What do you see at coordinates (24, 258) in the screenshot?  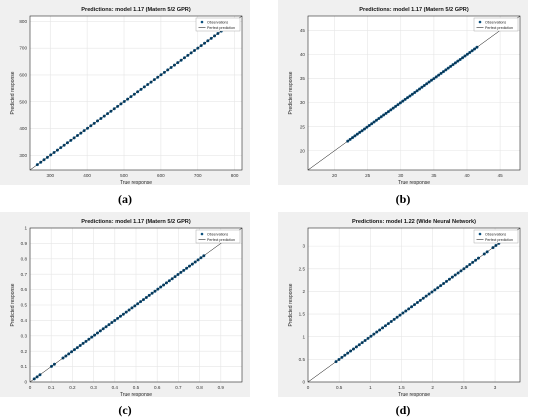 I see `y-tick-label: 0.8` at bounding box center [24, 258].